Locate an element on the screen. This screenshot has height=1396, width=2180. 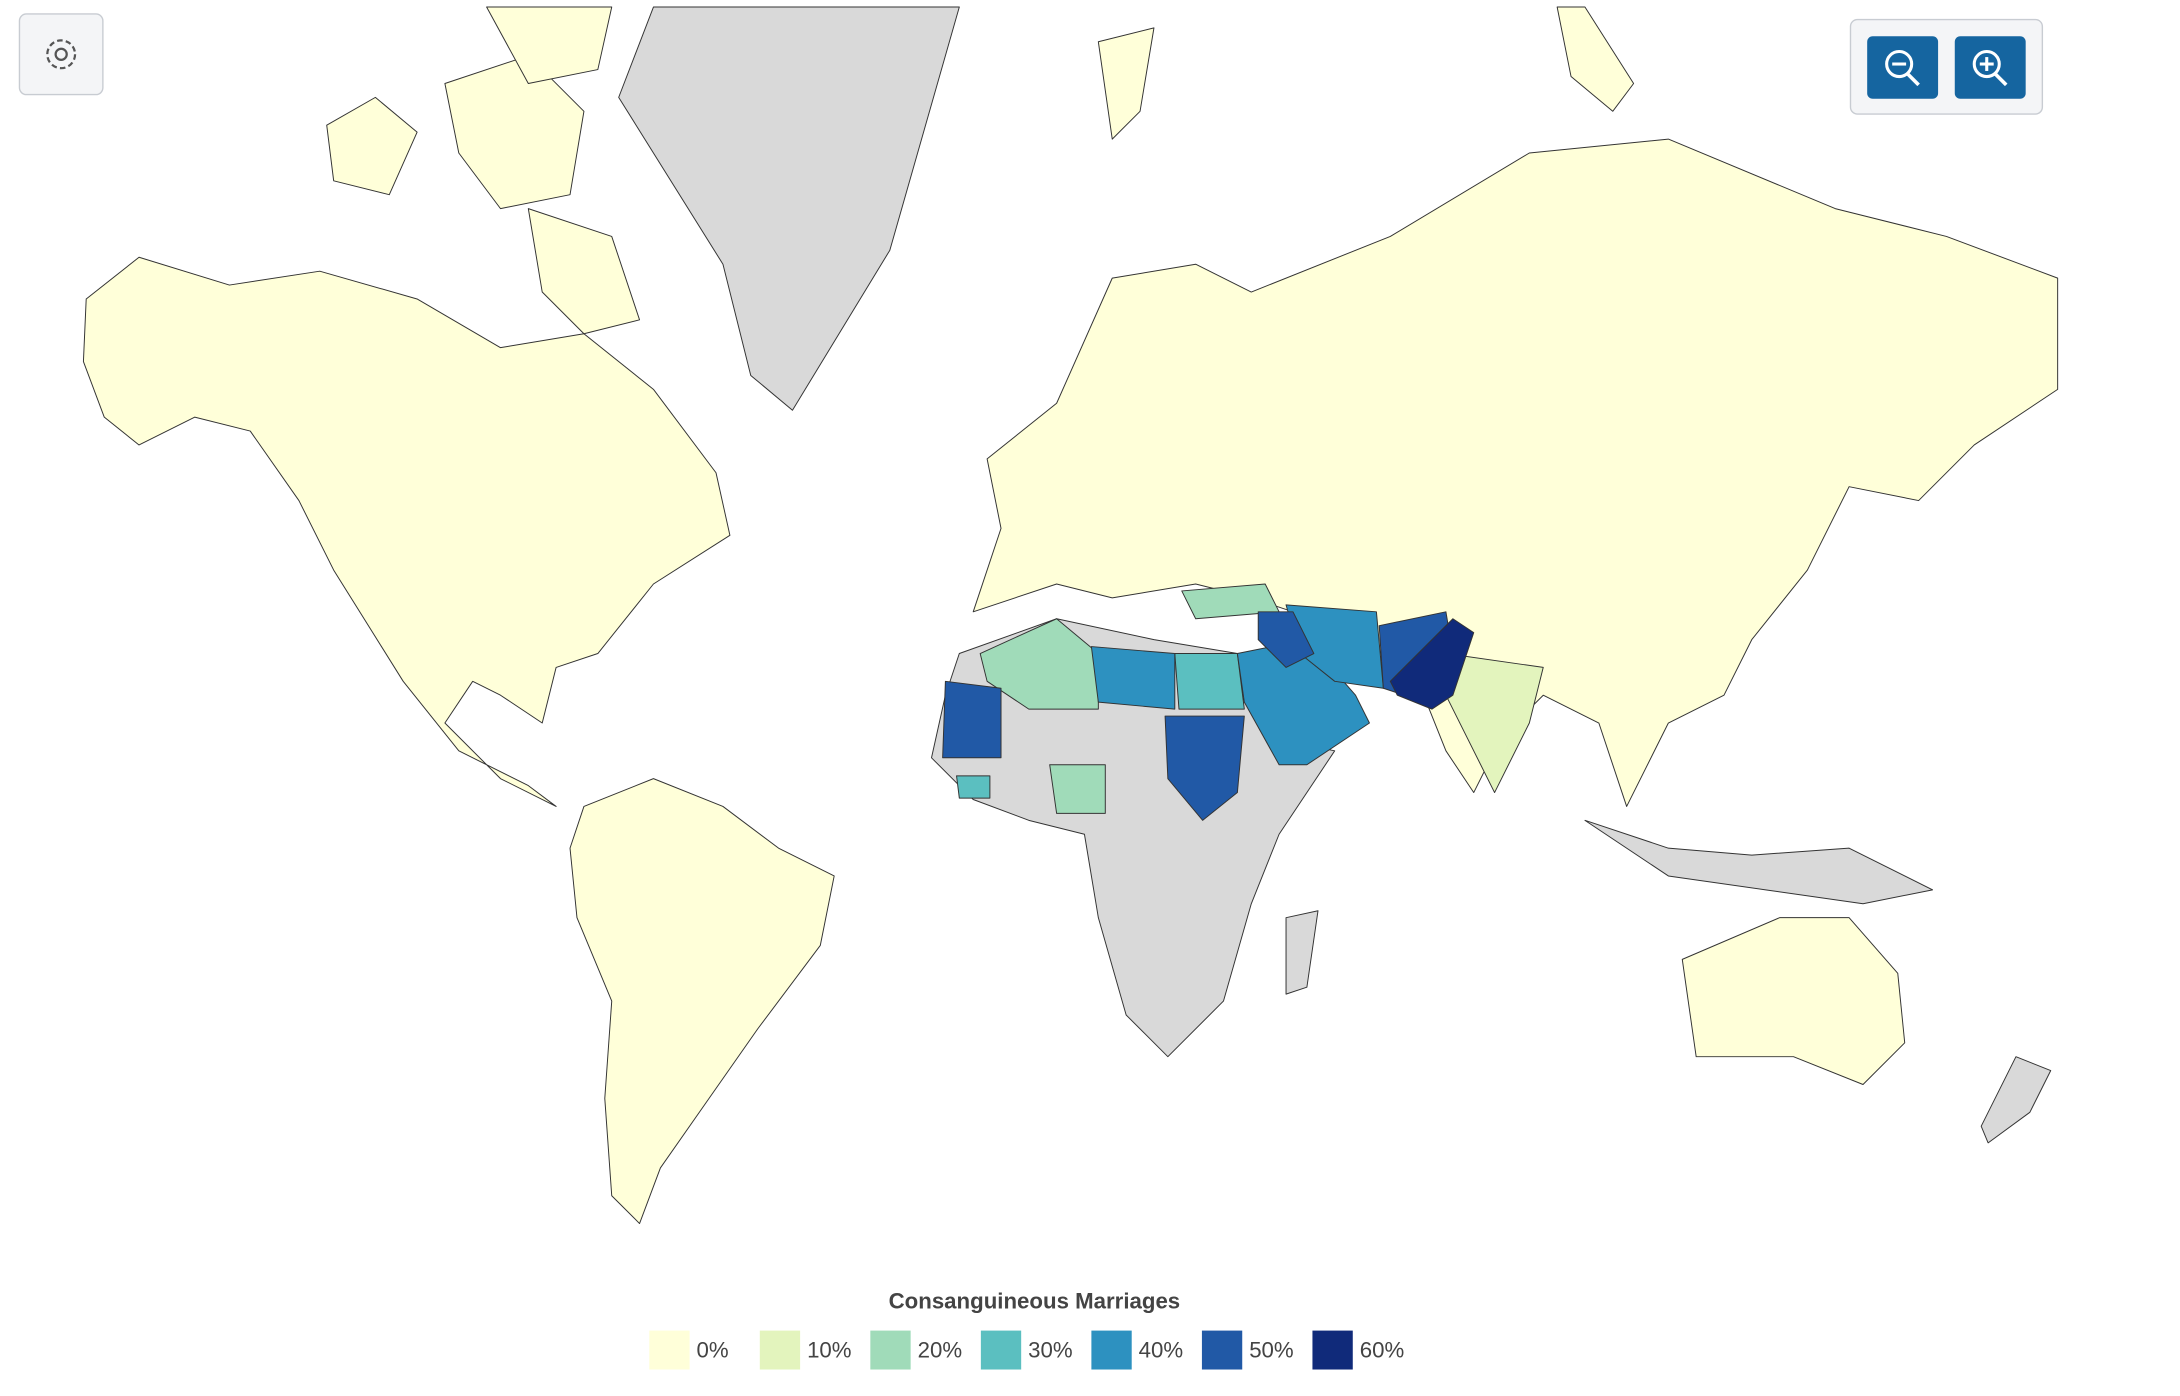
zoom-out-icon-handle is located at coordinates (1913, 79).